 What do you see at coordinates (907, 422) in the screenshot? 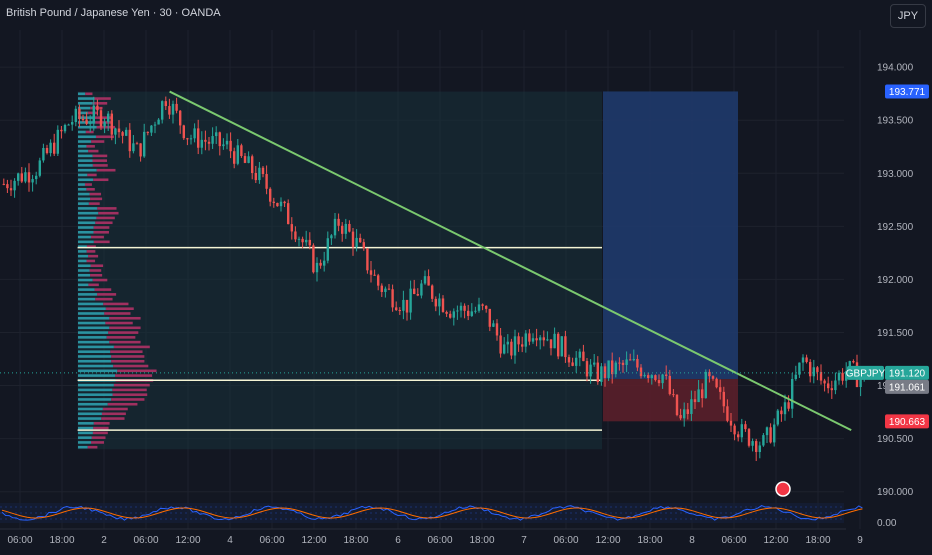
I see `stop-price-badge-label: 190.663` at bounding box center [907, 422].